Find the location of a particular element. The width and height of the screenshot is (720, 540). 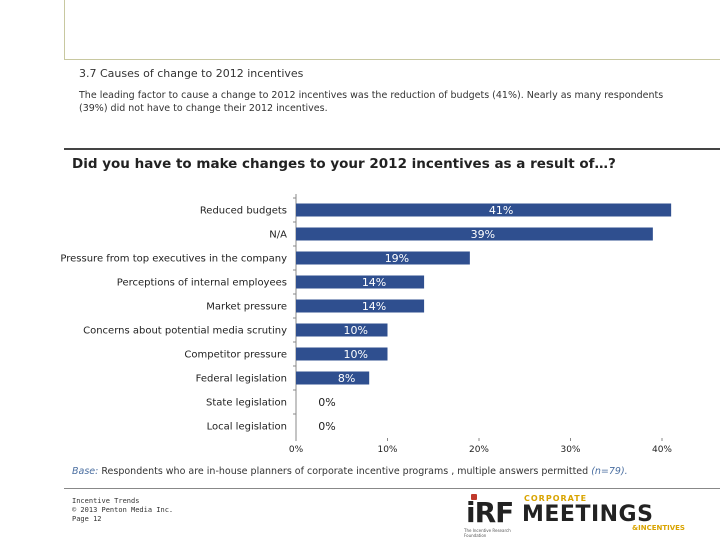

category-label: Reduced budgets is located at coordinates (243, 211).